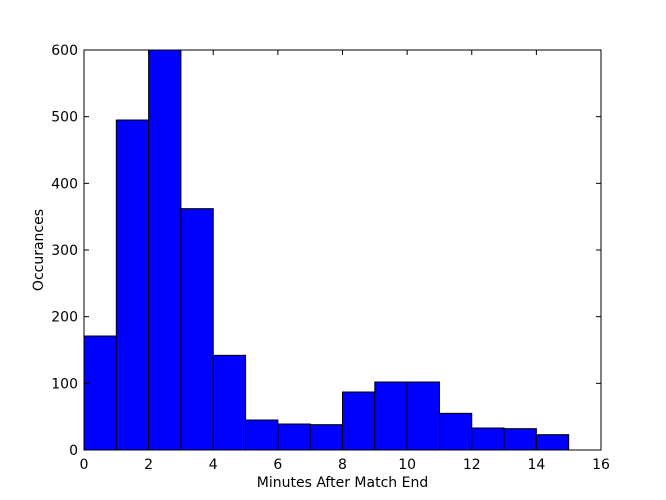 This screenshot has height=500, width=666. I want to click on x-tick-label-8: 16, so click(601, 465).